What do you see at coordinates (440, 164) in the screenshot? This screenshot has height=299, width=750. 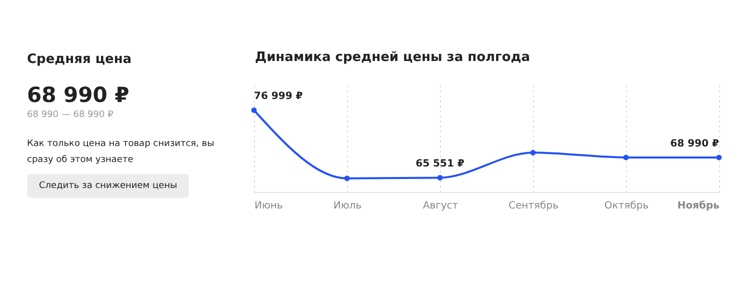 I see `data-label: 65 551 ₽` at bounding box center [440, 164].